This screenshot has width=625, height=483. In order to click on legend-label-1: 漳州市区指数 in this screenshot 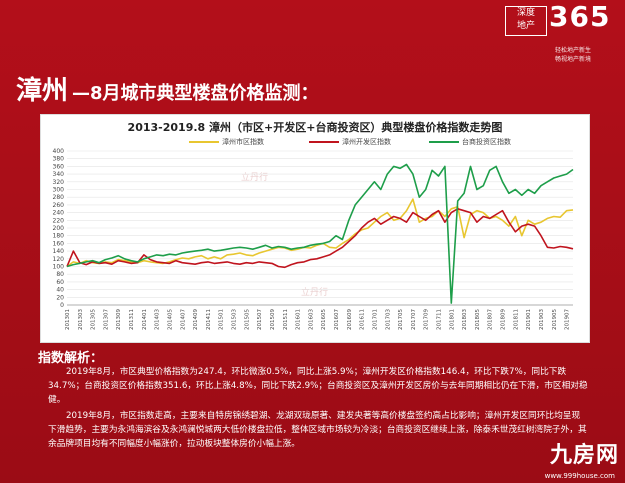, I will do `click(243, 142)`.